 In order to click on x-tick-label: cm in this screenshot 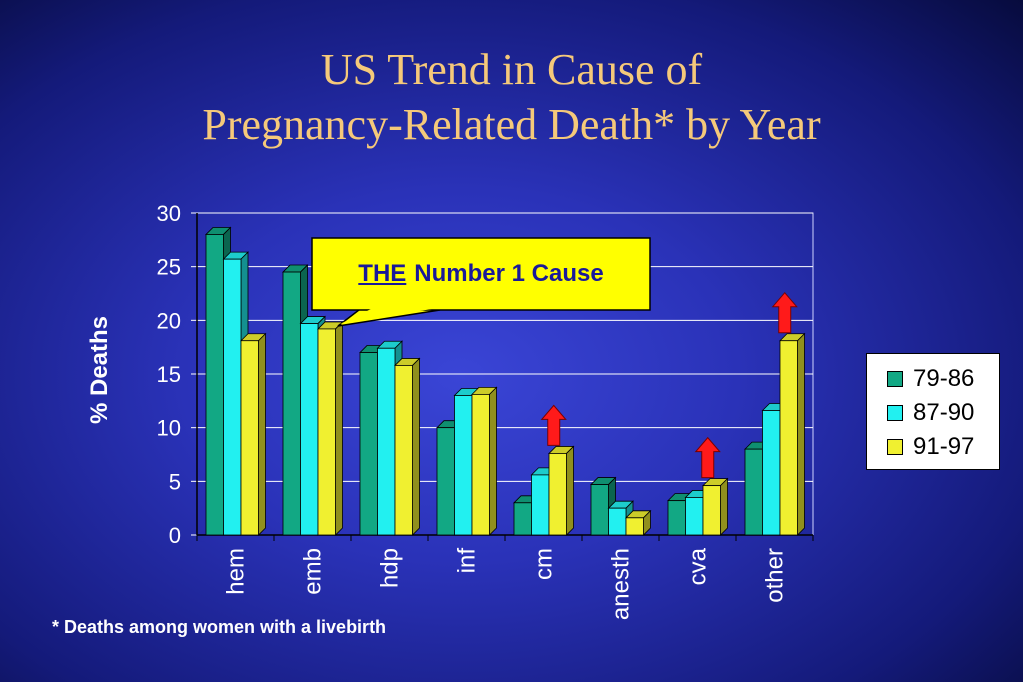, I will do `click(544, 564)`.